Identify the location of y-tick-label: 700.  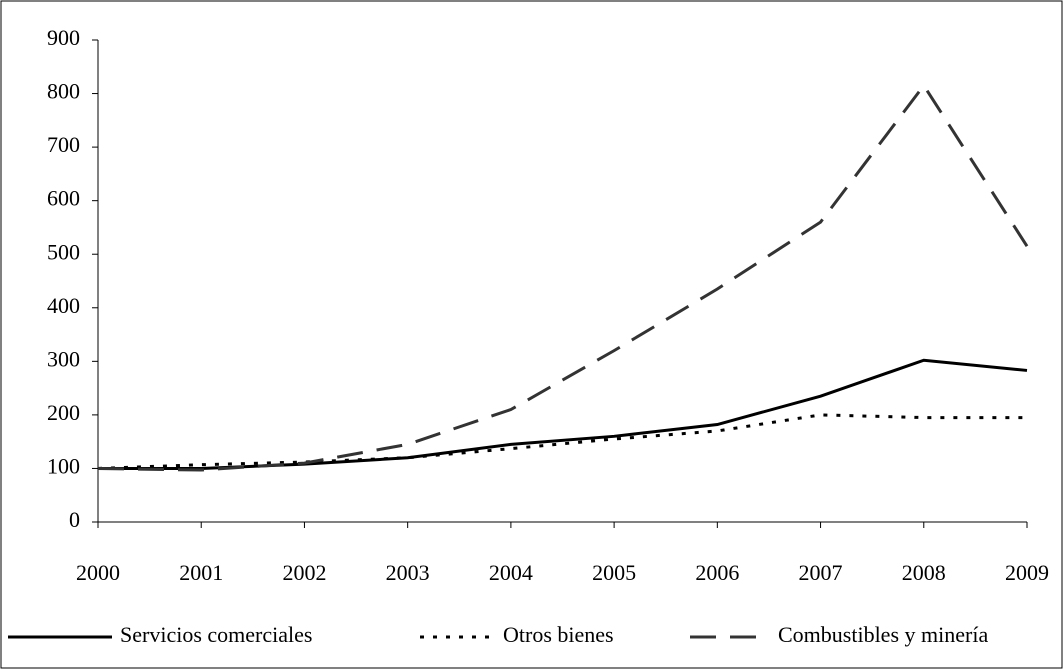
(63, 144).